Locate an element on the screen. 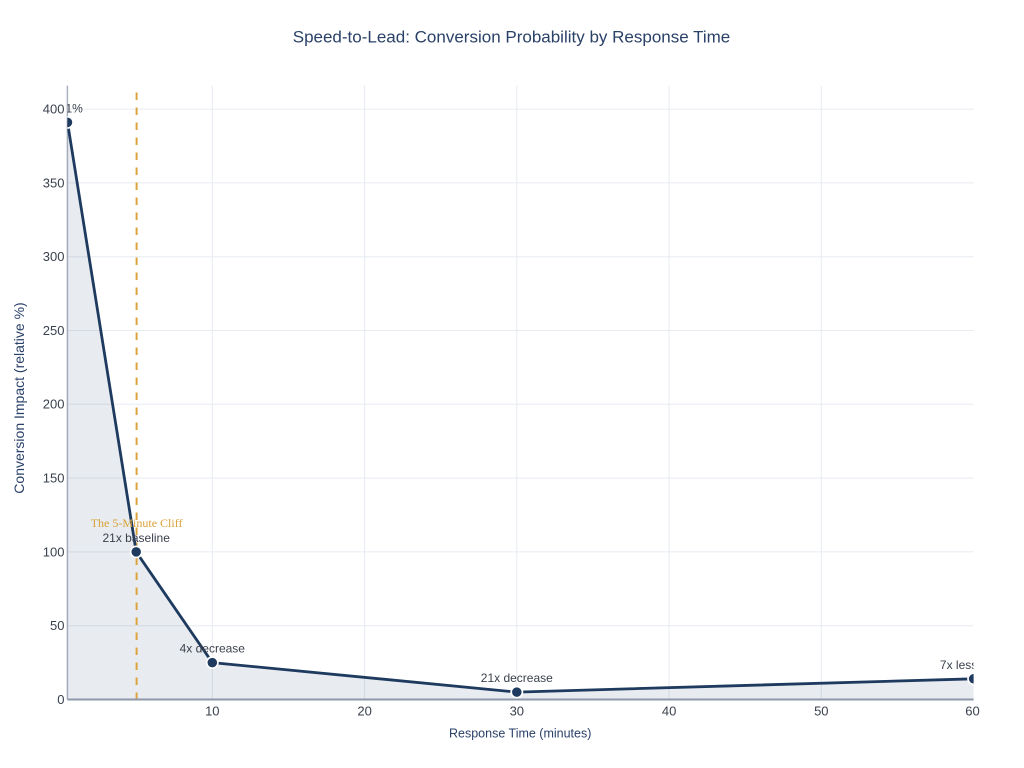 The image size is (1024, 768). svg-text: 300 is located at coordinates (54, 256).